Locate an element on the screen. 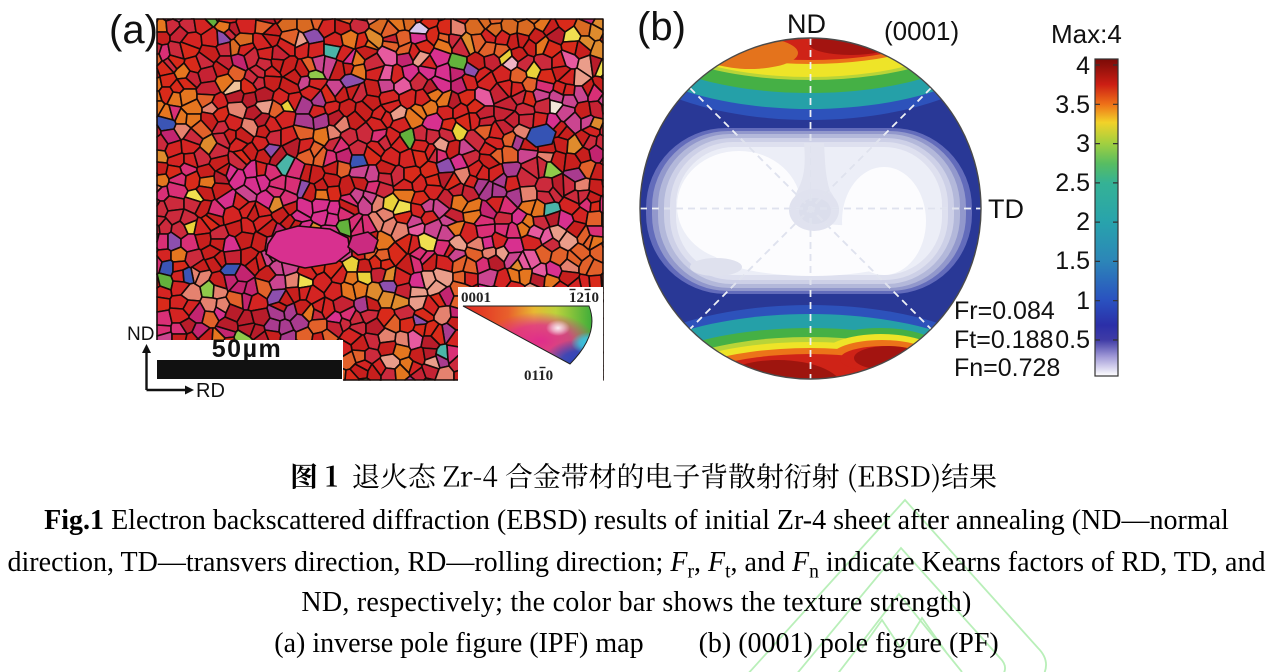  svg-text: (0001) is located at coordinates (921, 31).